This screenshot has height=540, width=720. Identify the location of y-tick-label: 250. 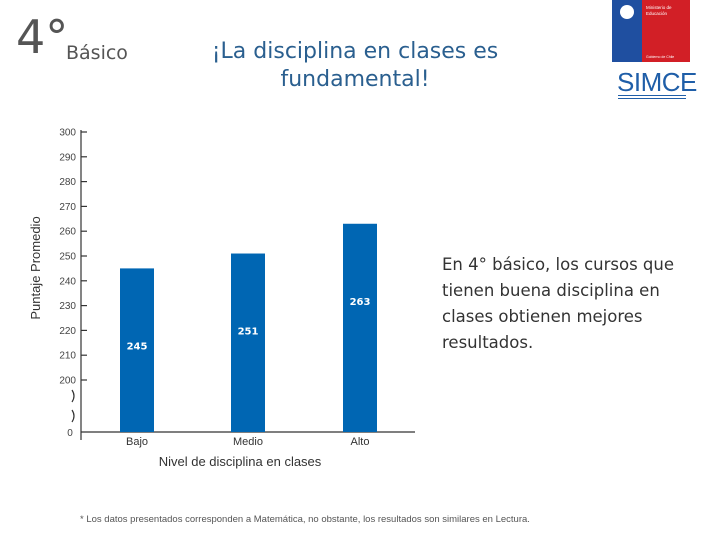
(67, 257).